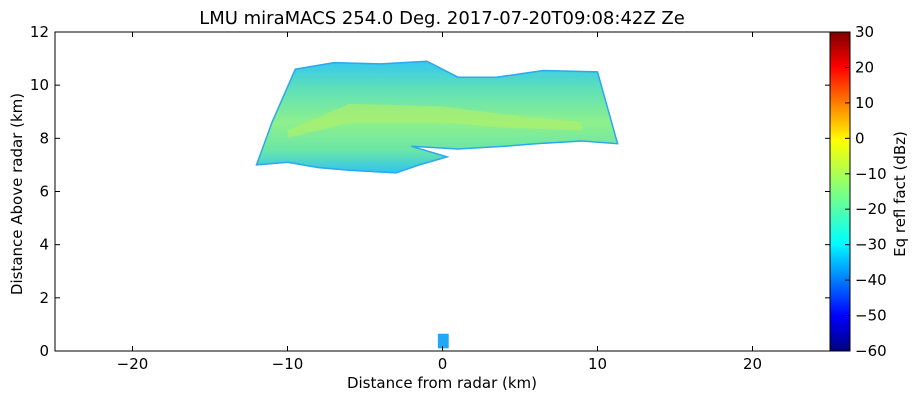 Image resolution: width=919 pixels, height=400 pixels. I want to click on y-tick-label: 0, so click(44, 351).